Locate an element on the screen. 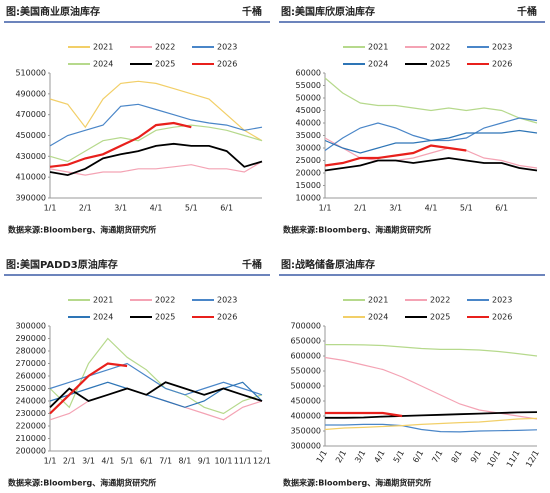 The width and height of the screenshot is (550, 493). y-tick-label: 650000 is located at coordinates (305, 341).